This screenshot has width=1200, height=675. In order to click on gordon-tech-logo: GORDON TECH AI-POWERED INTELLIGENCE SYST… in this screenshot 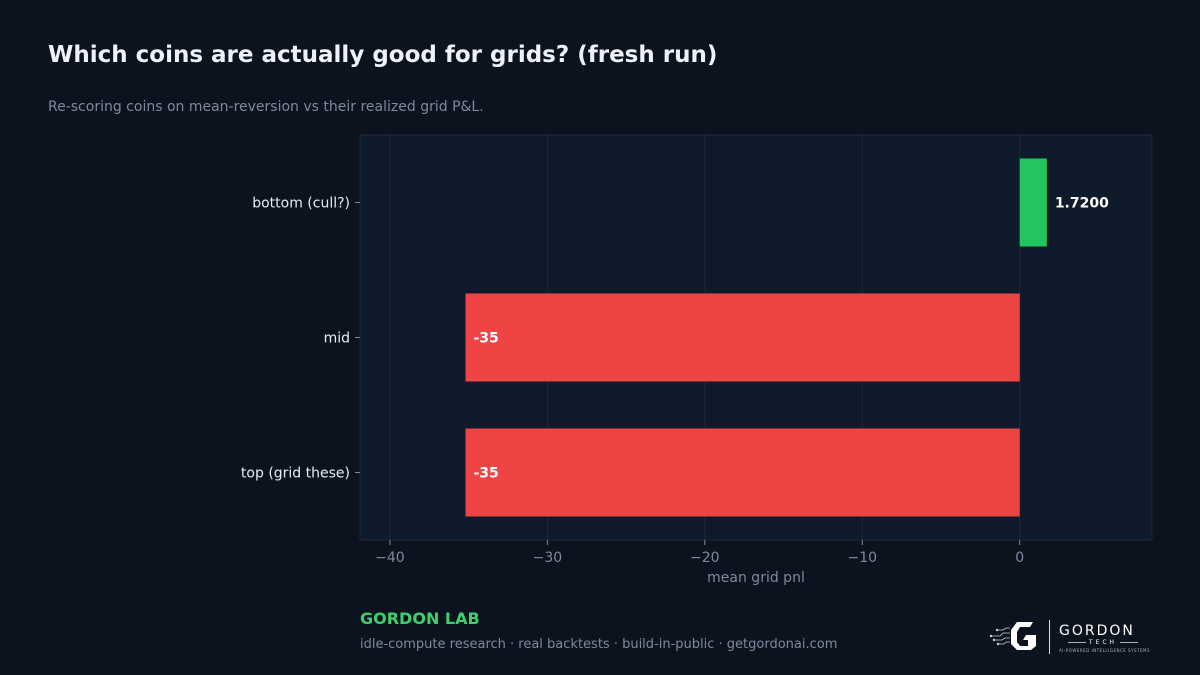, I will do `click(1070, 637)`.